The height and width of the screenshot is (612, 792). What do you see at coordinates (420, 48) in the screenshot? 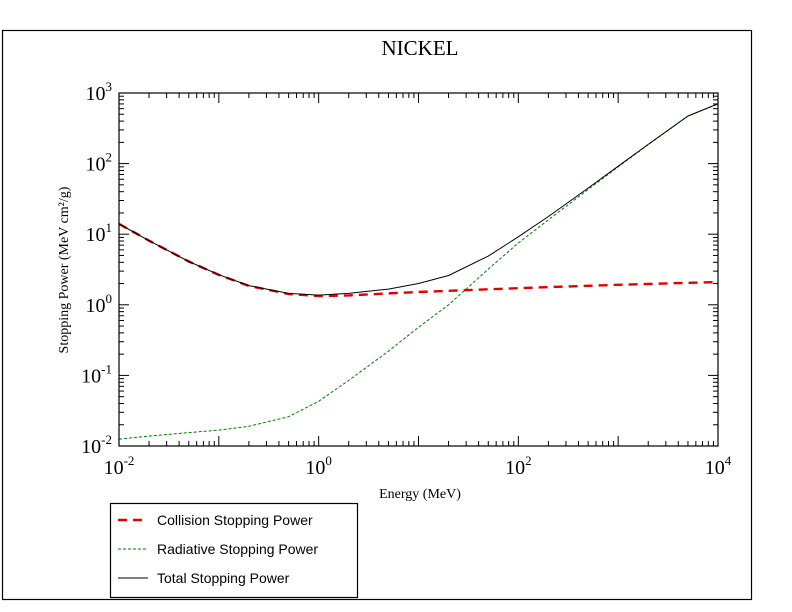
I see `chart-title: NICKEL` at bounding box center [420, 48].